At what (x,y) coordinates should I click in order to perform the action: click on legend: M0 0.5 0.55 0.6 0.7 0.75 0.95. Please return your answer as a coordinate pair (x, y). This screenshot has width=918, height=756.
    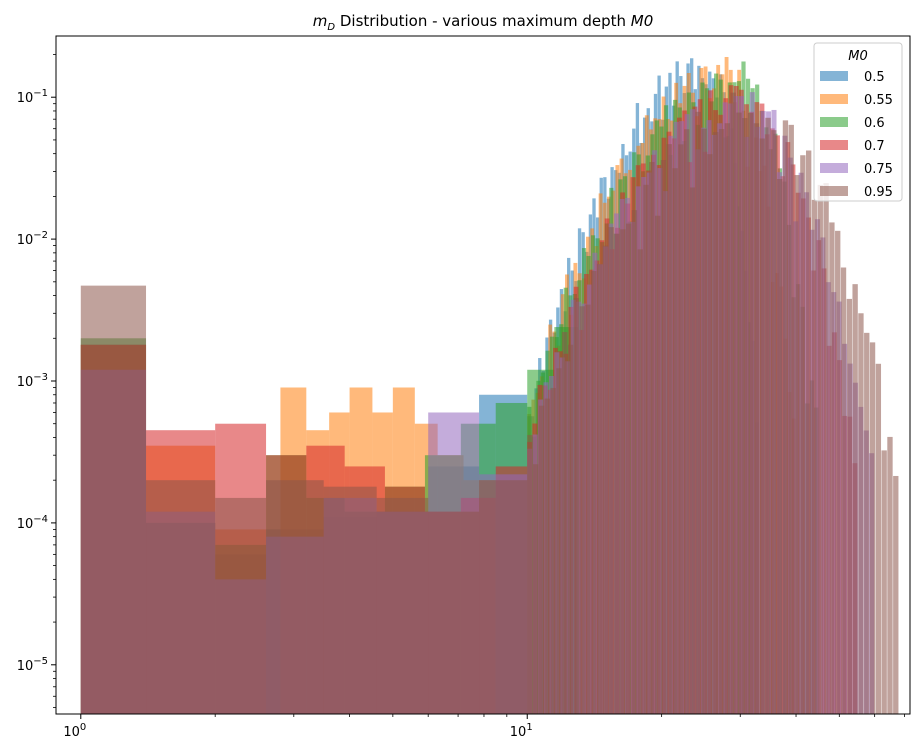
    Looking at the image, I should click on (858, 122).